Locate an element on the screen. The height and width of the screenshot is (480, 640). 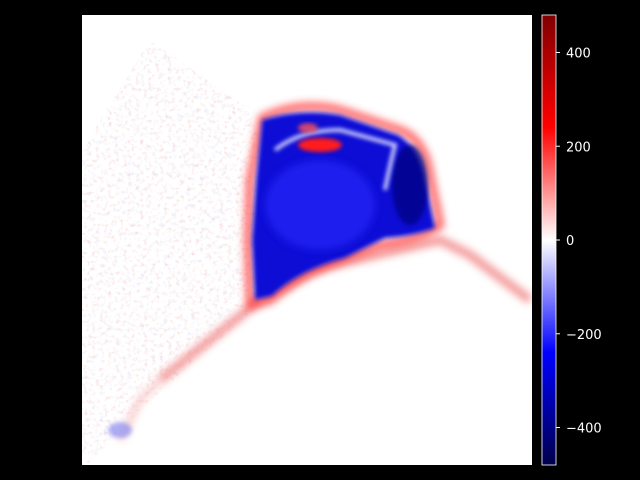
colorbar-tick-label: 0 is located at coordinates (570, 241).